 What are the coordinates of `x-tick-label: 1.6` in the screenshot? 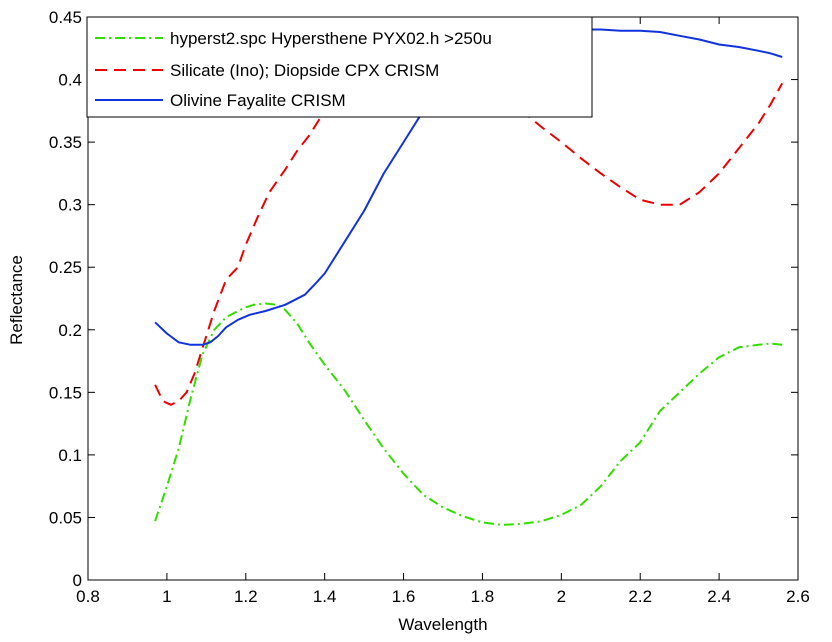 It's located at (404, 596).